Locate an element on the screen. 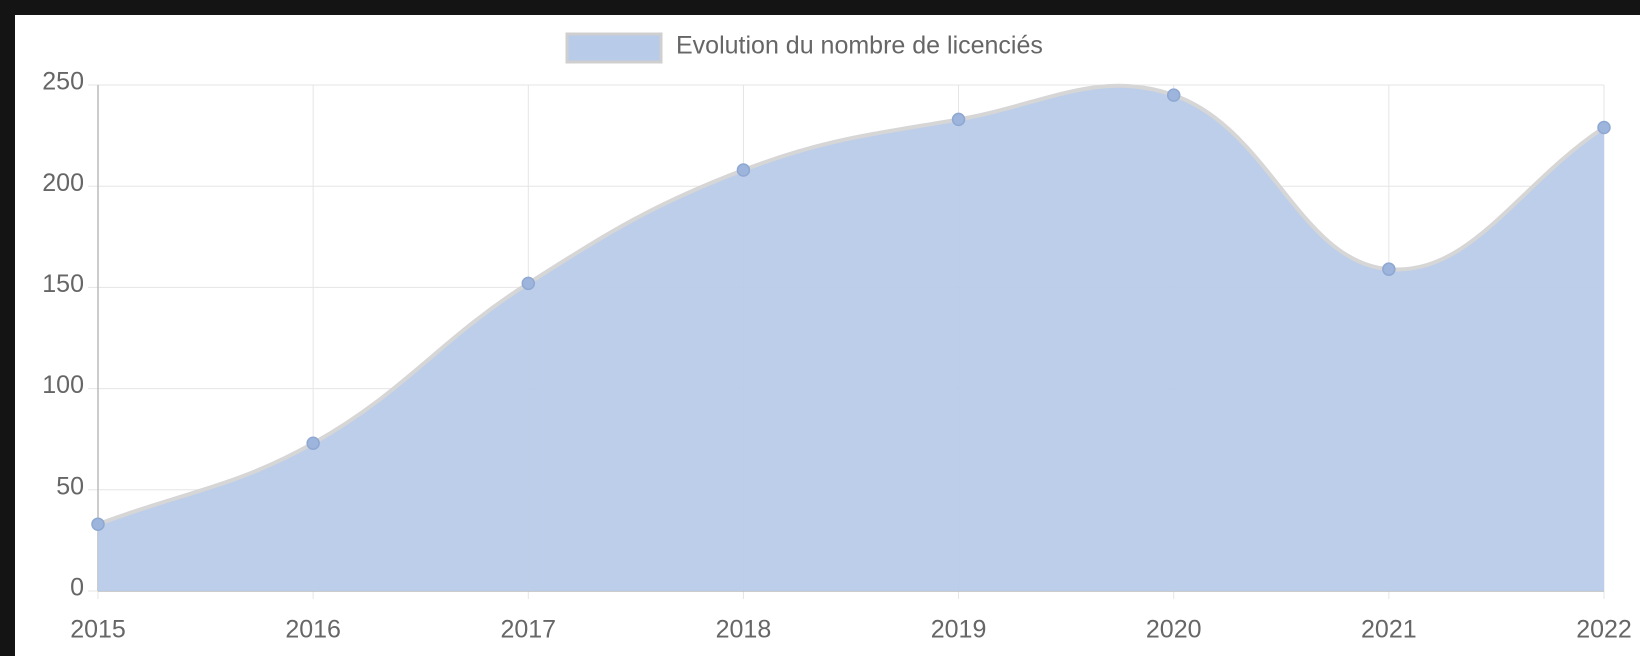 Image resolution: width=1640 pixels, height=656 pixels. x-tick-label: 2016 is located at coordinates (313, 630).